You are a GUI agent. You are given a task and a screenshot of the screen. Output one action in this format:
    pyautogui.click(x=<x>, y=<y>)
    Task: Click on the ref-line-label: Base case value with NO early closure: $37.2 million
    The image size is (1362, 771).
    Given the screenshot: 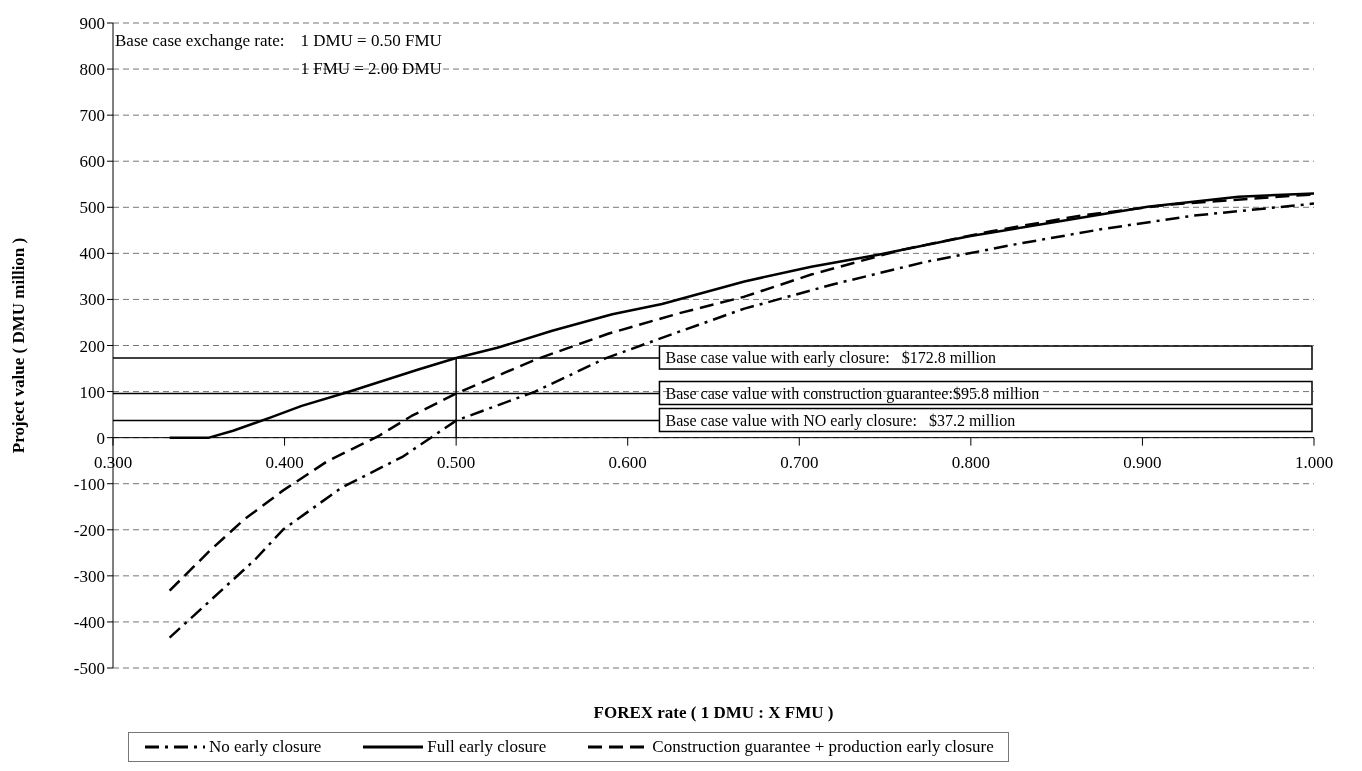 What is the action you would take?
    pyautogui.click(x=840, y=420)
    